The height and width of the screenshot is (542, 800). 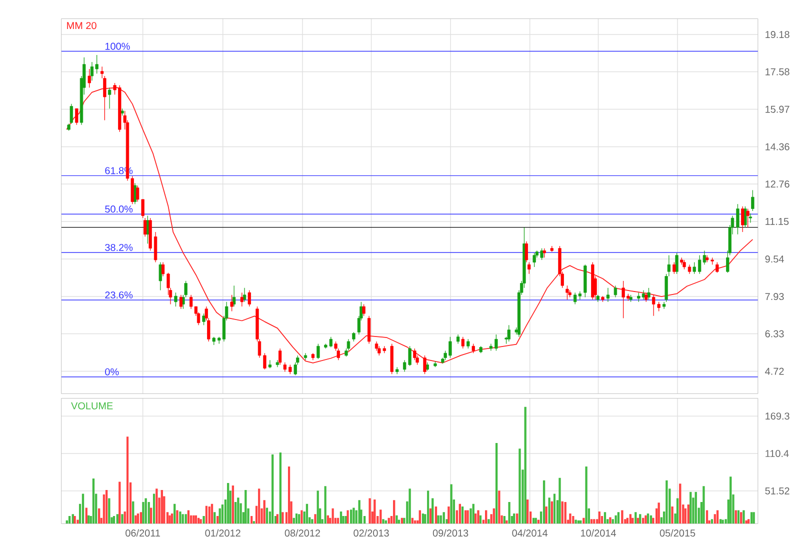 I want to click on y-tick-label: 19.18, so click(x=778, y=34).